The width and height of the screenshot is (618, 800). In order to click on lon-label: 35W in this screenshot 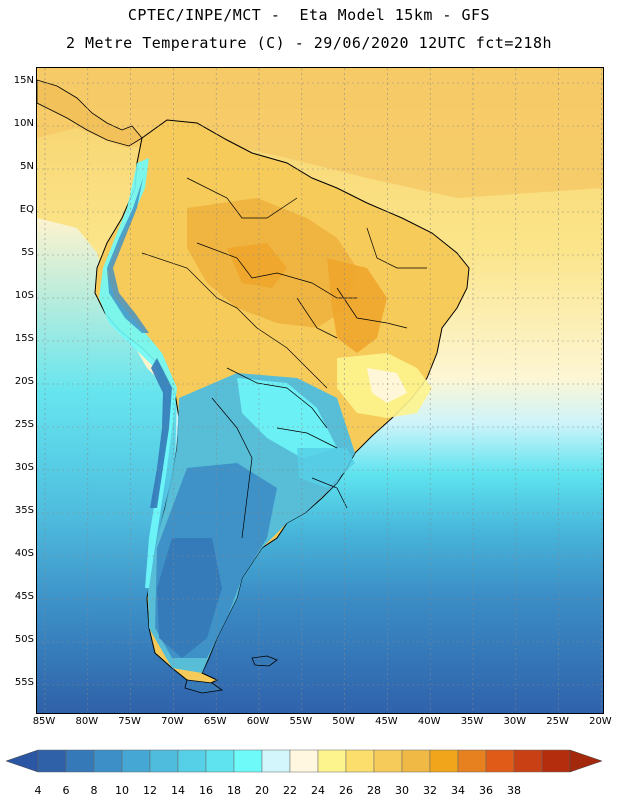, I will do `click(472, 721)`.